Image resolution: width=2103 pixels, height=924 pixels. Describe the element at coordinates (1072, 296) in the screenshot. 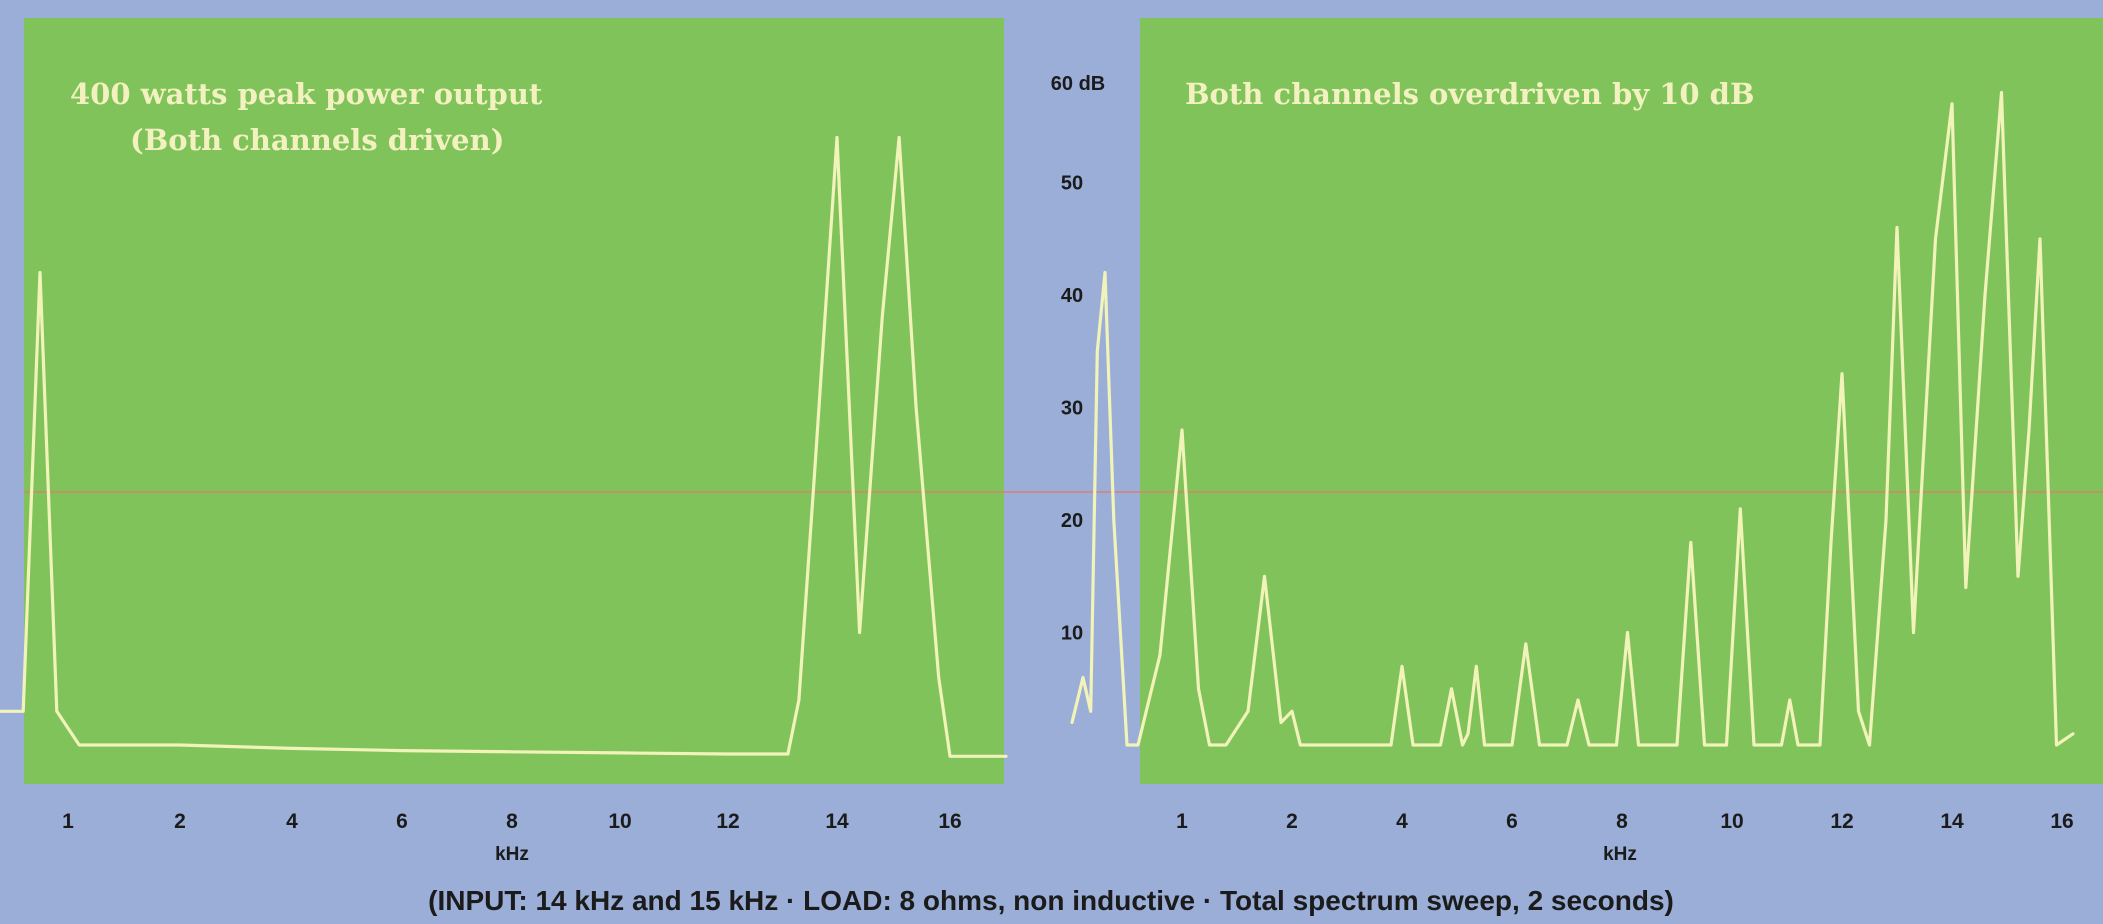

I see `y-tick-label: 40` at that location.